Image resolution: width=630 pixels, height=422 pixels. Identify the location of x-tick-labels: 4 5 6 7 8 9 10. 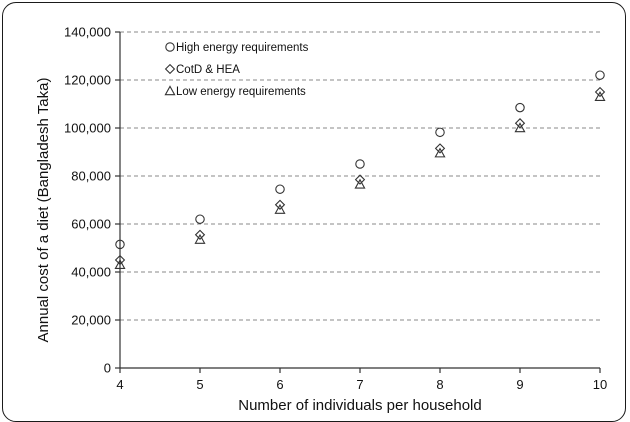
(361, 380).